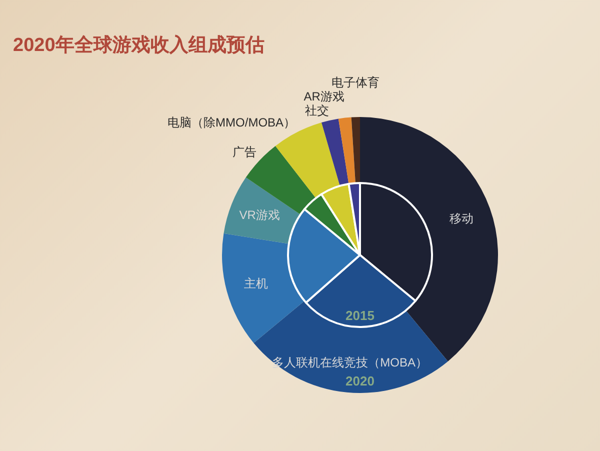 The width and height of the screenshot is (600, 451). What do you see at coordinates (256, 283) in the screenshot?
I see `slice-label: 主机` at bounding box center [256, 283].